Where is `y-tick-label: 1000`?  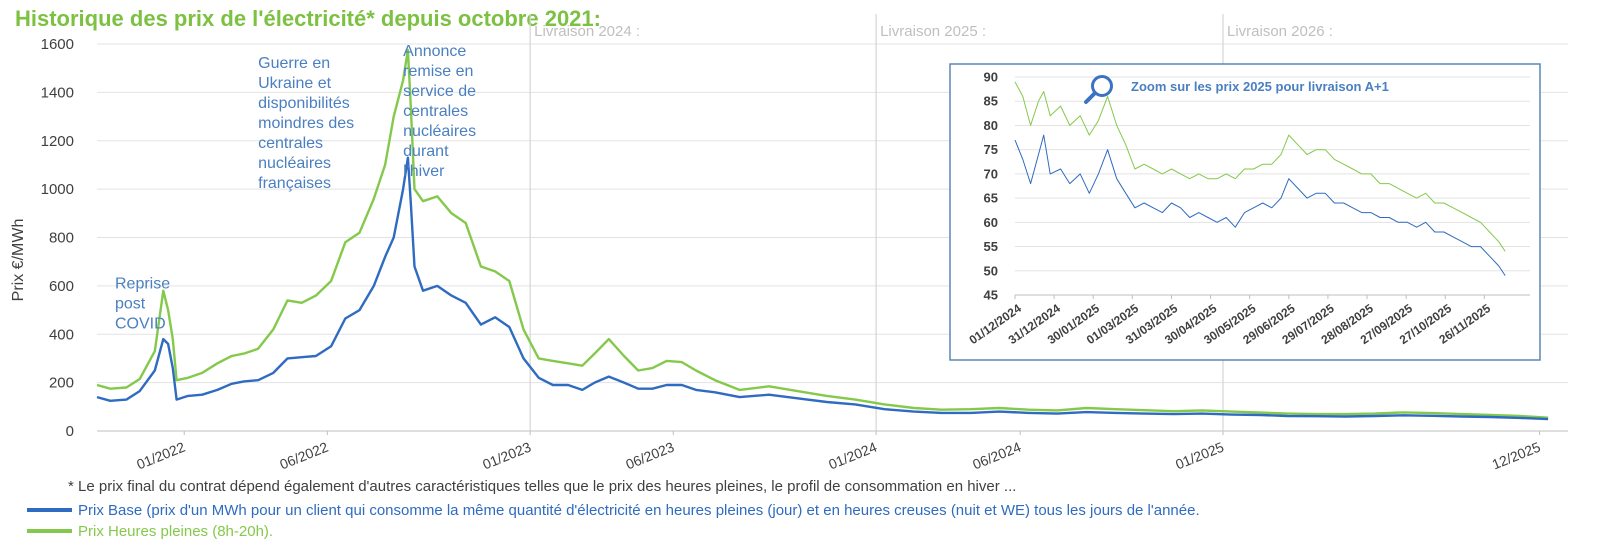 y-tick-label: 1000 is located at coordinates (57, 189).